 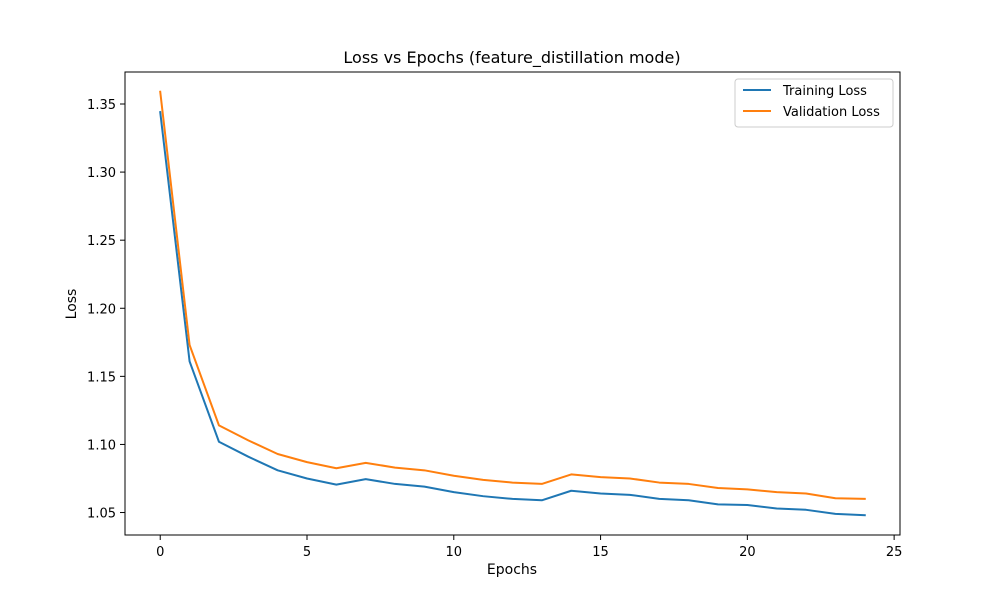 I want to click on x-tick-label: 0, so click(x=160, y=552).